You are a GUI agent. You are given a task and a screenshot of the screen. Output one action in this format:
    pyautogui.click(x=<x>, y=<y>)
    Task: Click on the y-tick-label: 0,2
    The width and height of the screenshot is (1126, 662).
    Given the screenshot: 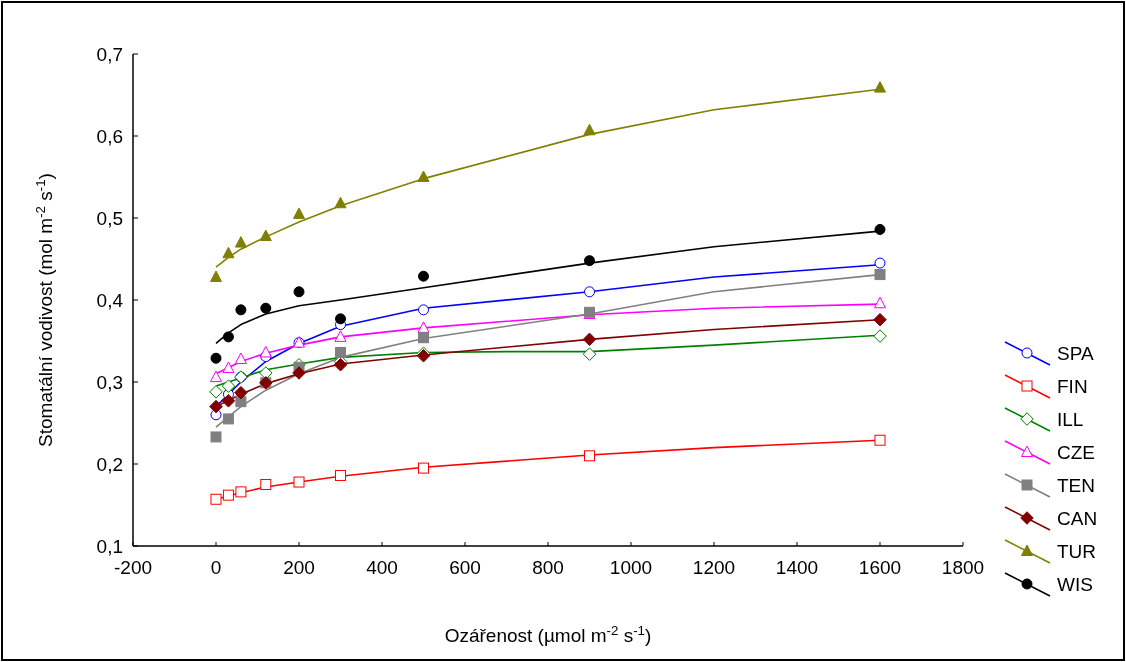 What is the action you would take?
    pyautogui.click(x=109, y=464)
    